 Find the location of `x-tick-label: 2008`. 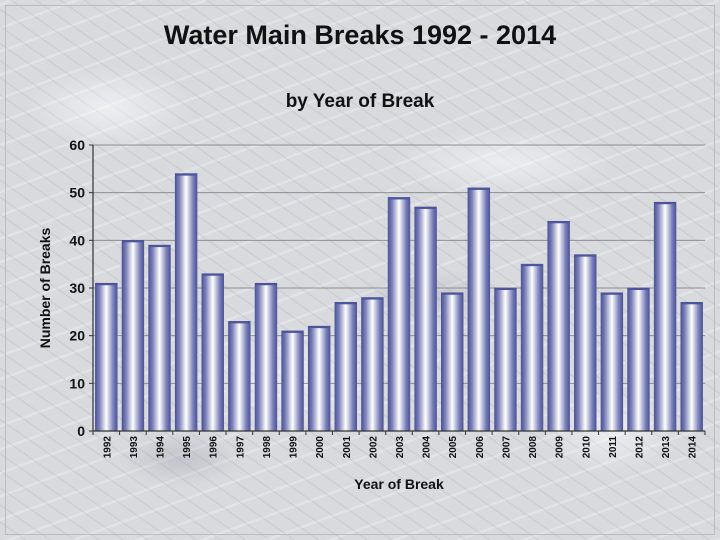

x-tick-label: 2008 is located at coordinates (533, 447).